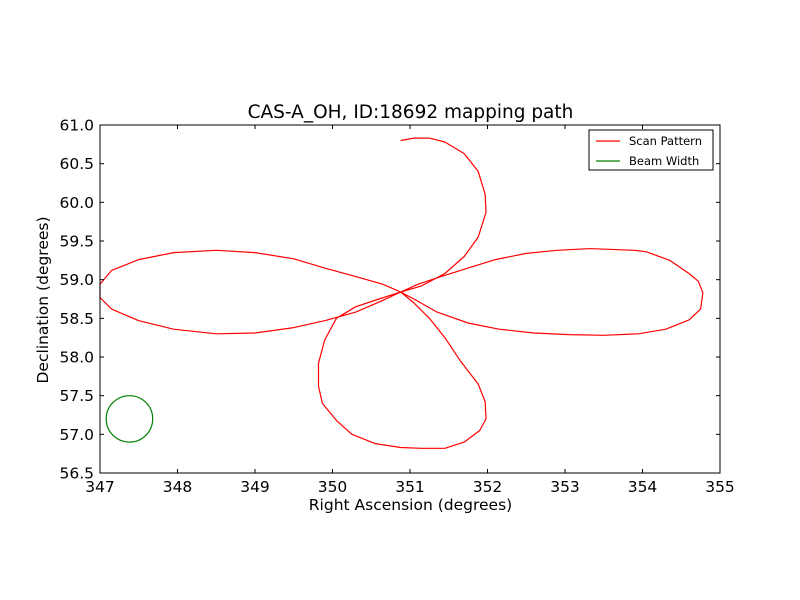  I want to click on y-tick-label: 60.5, so click(76, 164).